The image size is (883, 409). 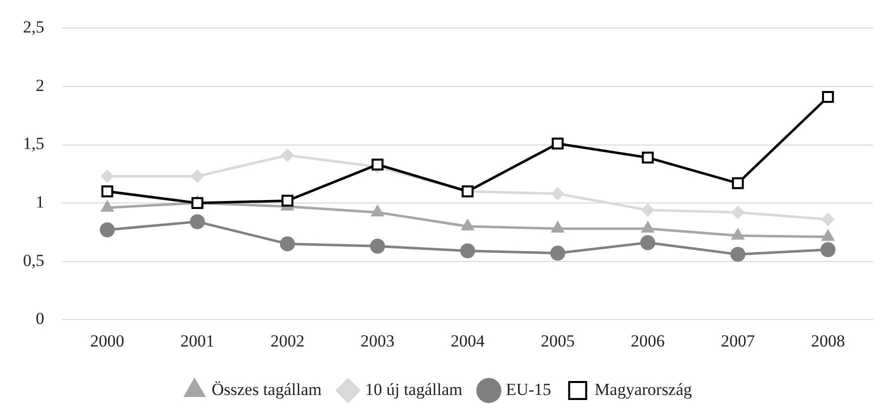 I want to click on y-tick-label: 2,5, so click(x=33, y=27).